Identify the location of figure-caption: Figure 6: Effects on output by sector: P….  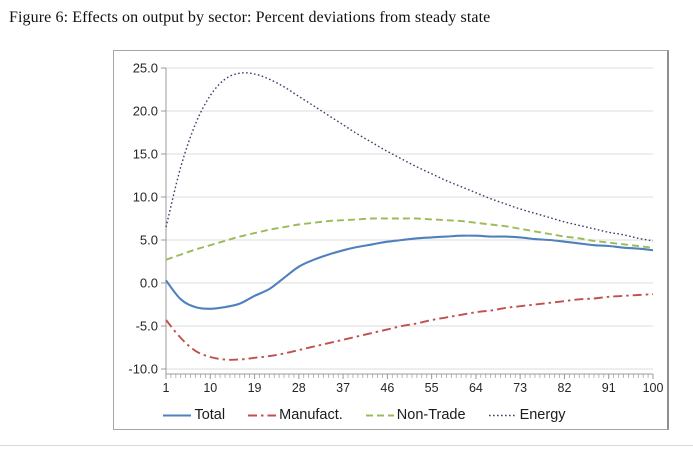
(250, 17).